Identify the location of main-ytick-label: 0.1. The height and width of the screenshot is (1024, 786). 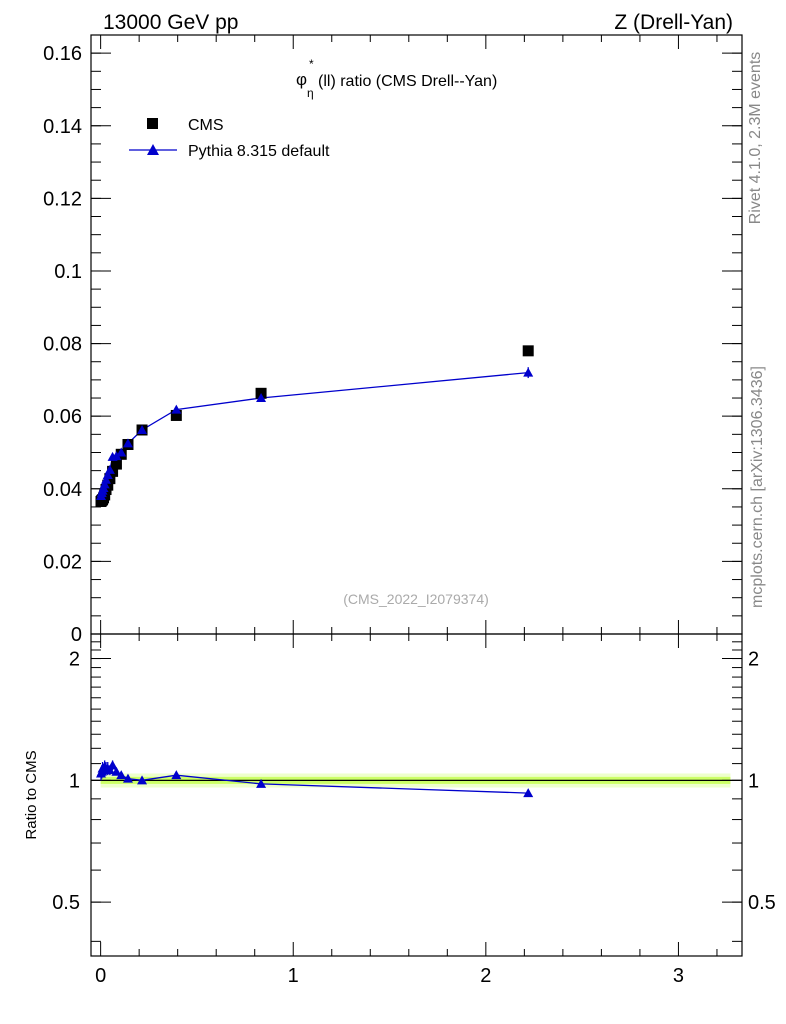
(68, 272).